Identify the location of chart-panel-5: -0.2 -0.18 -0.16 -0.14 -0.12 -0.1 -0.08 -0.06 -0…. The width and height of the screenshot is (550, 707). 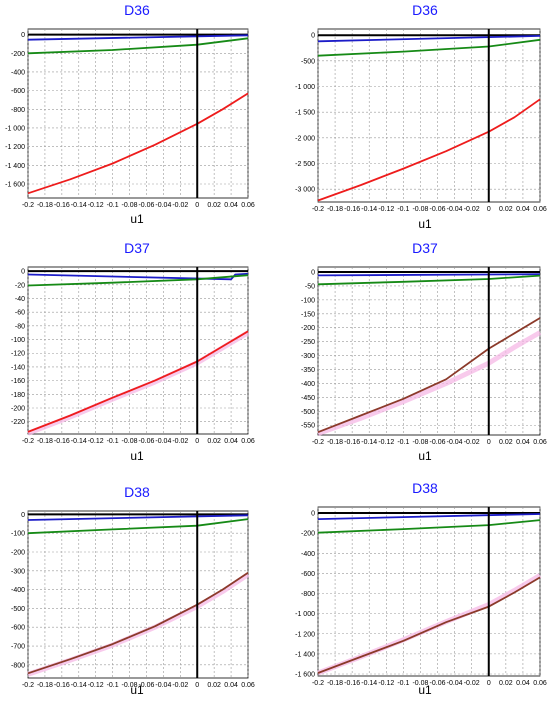
(133, 590).